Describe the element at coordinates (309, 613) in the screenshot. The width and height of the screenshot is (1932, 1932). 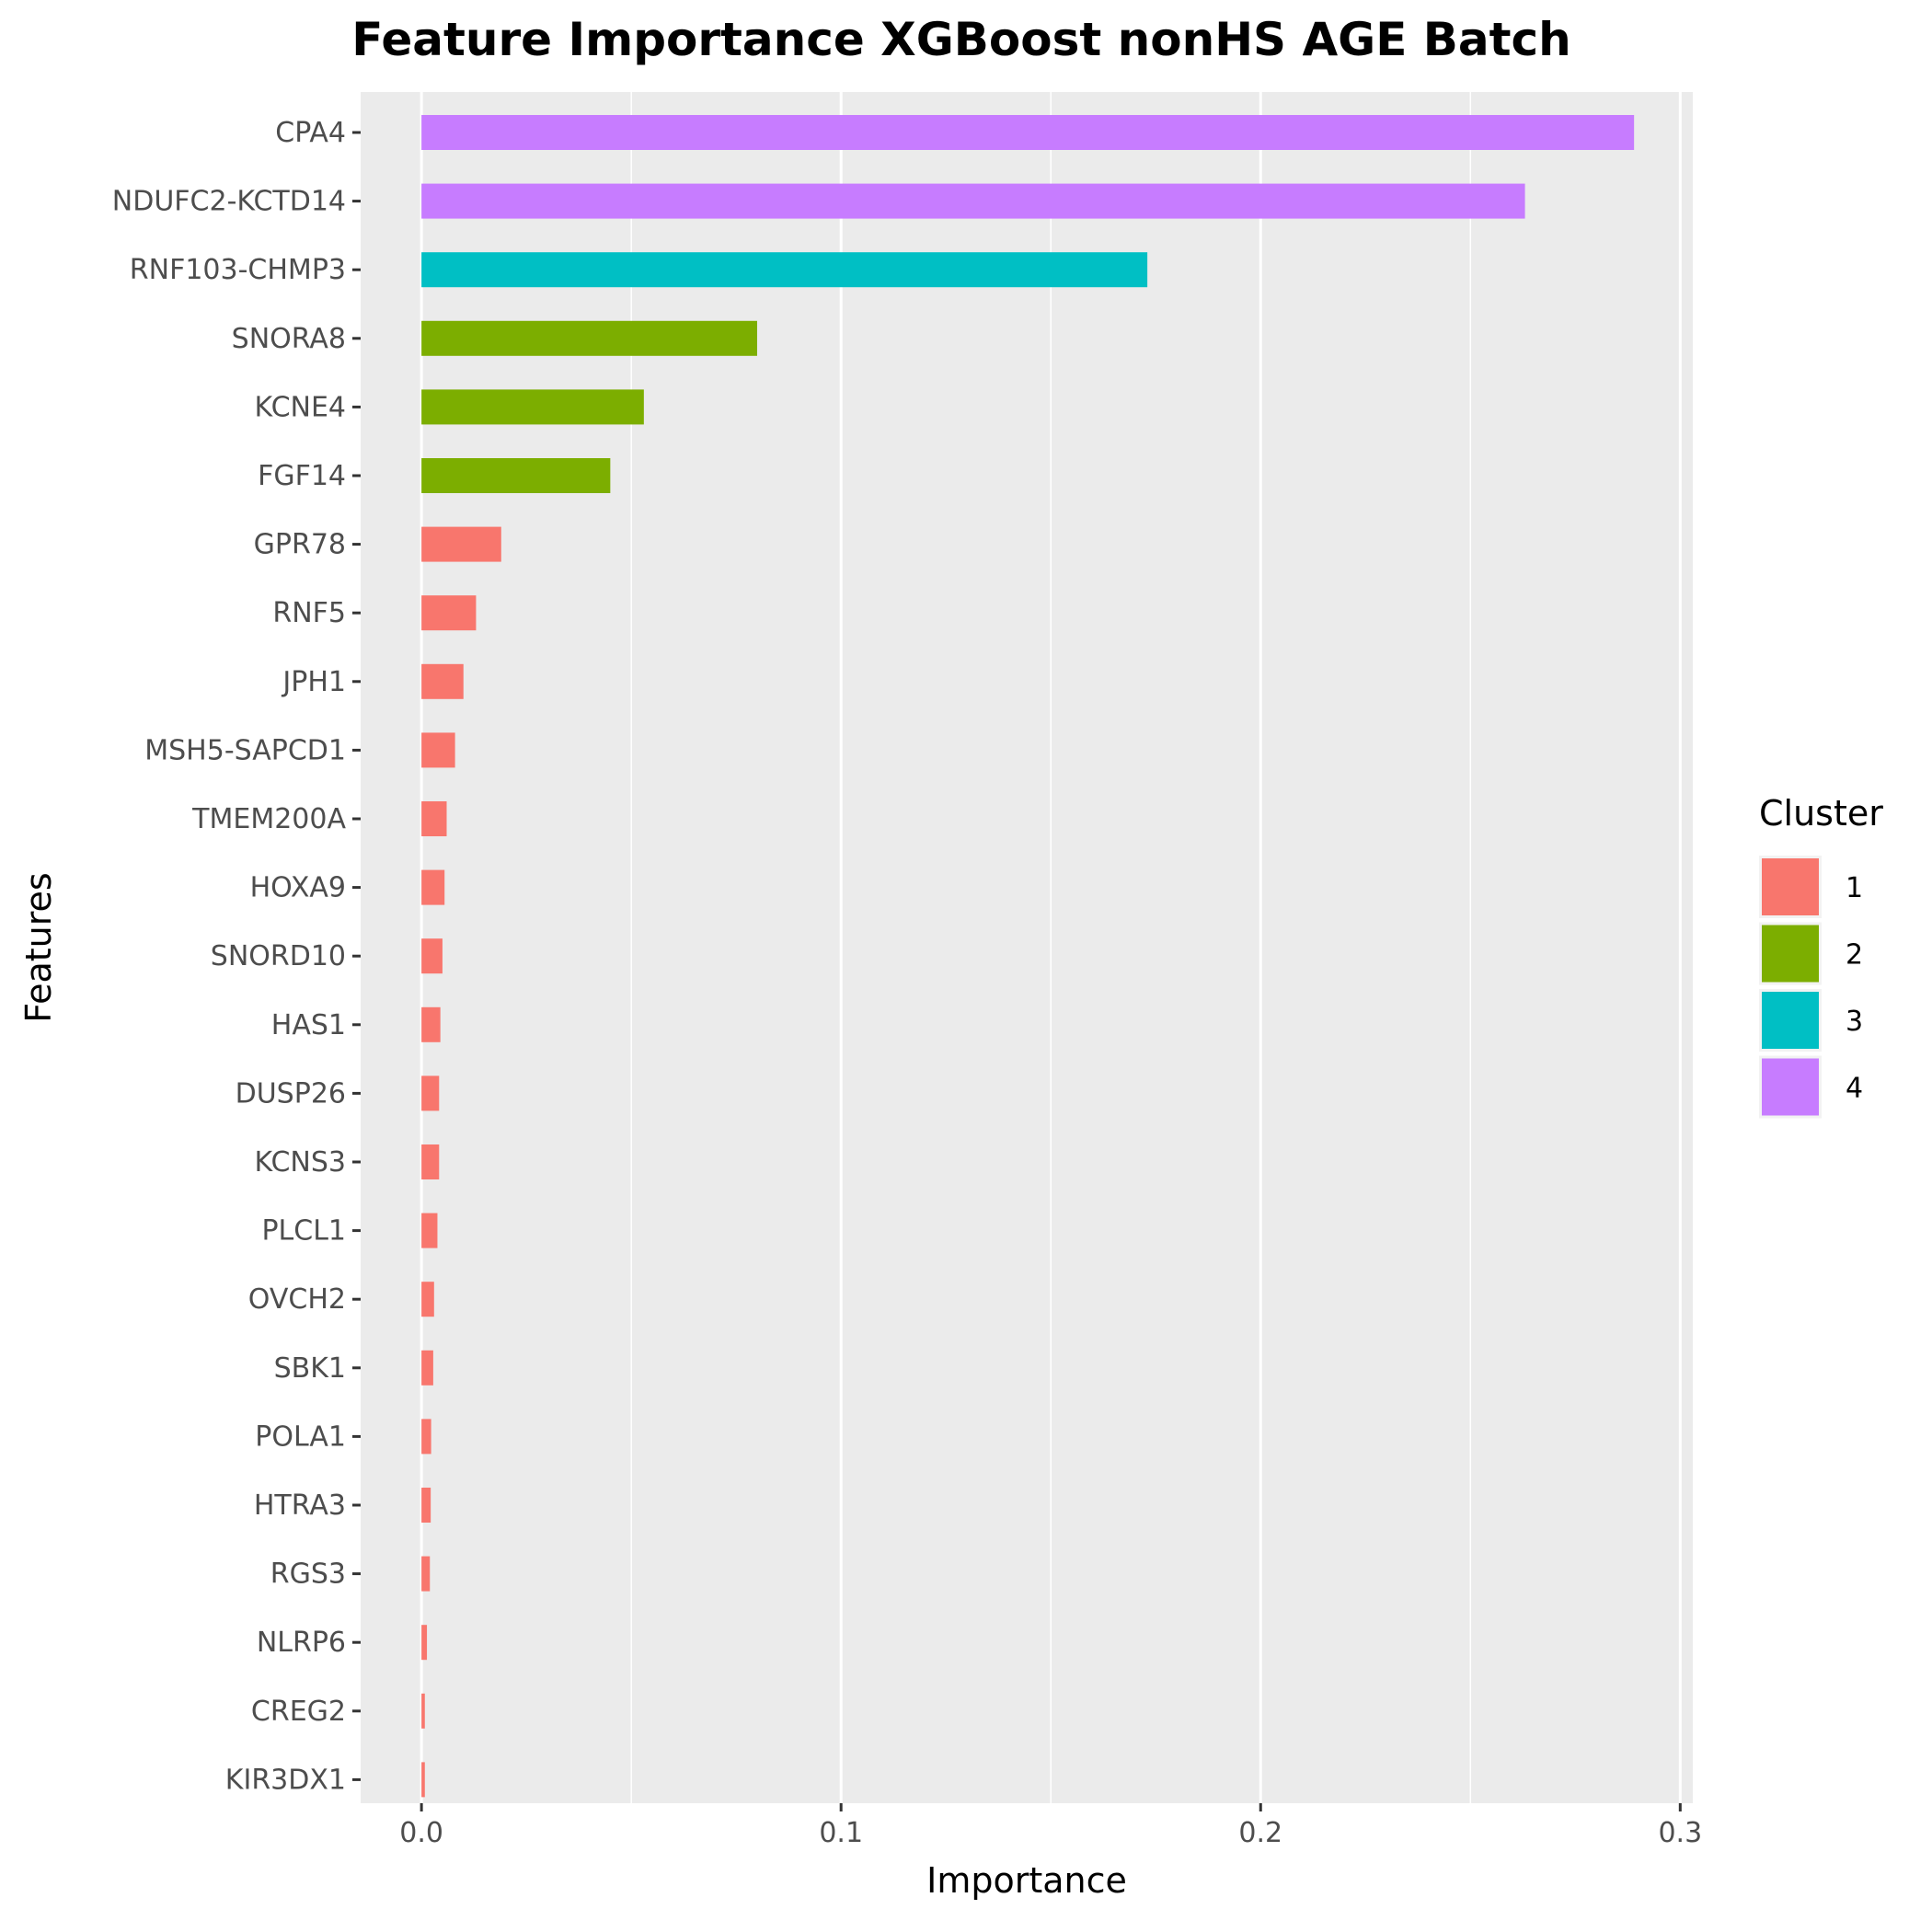
I see `y-tick-label: RNF5` at that location.